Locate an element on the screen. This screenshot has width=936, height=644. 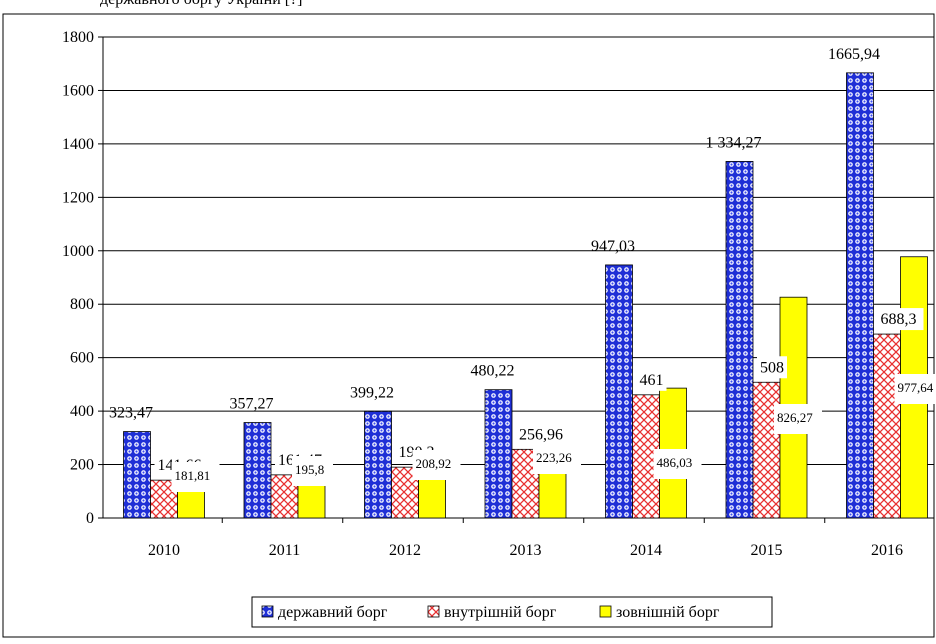
legend-label-domestic-debt: внутрішній борг is located at coordinates (500, 612).